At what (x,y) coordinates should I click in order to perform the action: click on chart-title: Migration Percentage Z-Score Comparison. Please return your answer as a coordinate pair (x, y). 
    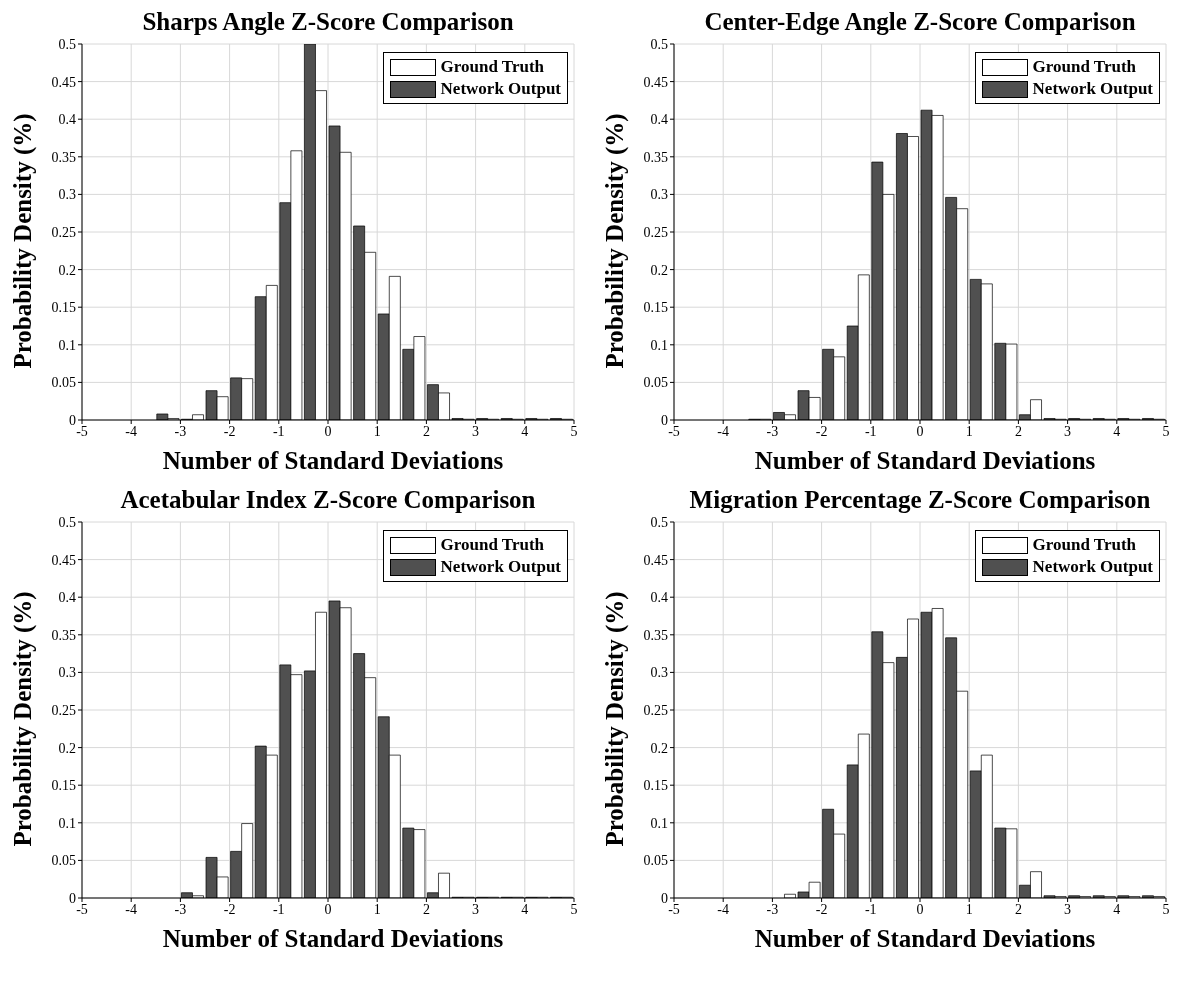
    Looking at the image, I should click on (920, 500).